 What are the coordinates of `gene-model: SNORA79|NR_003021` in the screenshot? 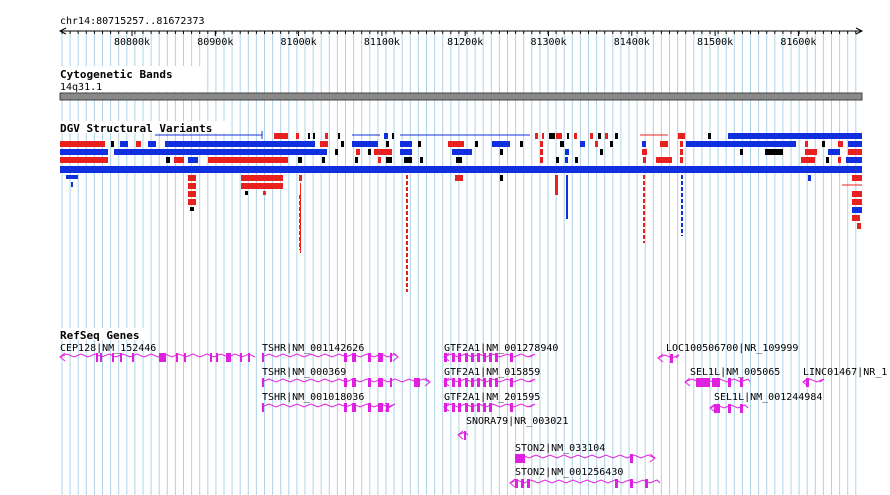 It's located at (512, 428).